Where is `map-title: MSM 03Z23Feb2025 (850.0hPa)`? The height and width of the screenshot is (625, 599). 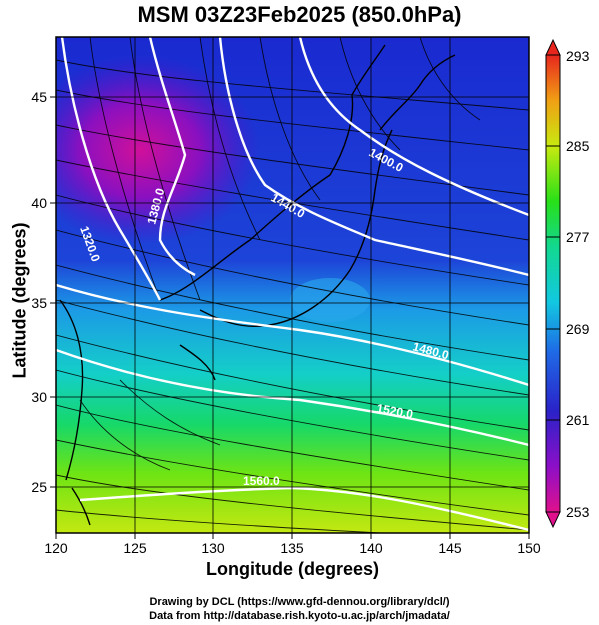
map-title: MSM 03Z23Feb2025 (850.0hPa) is located at coordinates (299, 14).